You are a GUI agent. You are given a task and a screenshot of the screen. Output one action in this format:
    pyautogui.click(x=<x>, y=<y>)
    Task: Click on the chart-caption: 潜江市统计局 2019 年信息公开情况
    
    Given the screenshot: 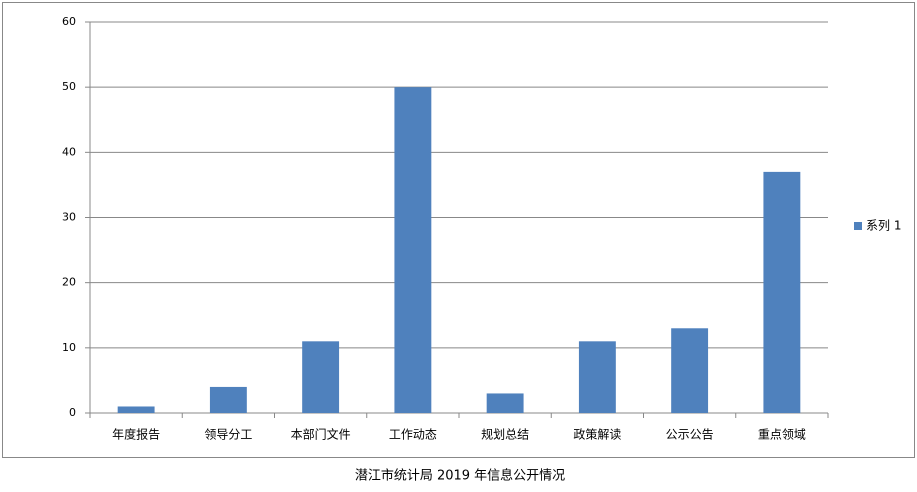 What is the action you would take?
    pyautogui.click(x=460, y=476)
    